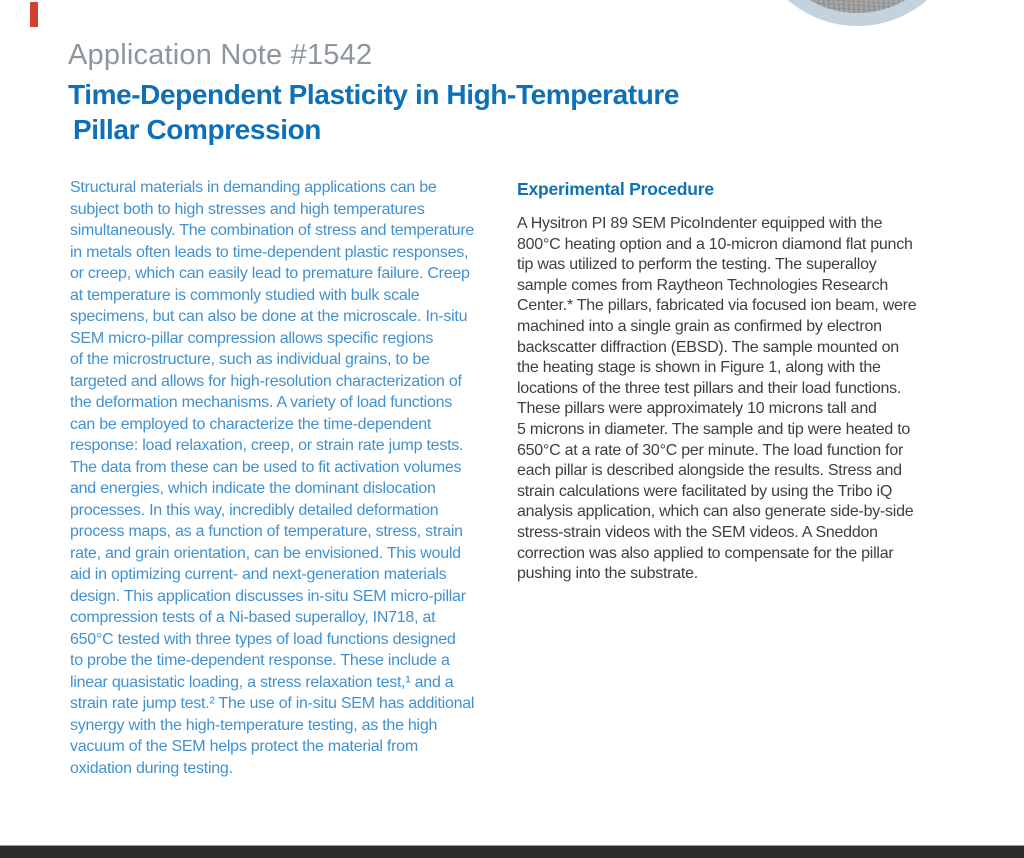 This screenshot has height=858, width=1024. I want to click on page-title-line2: Pillar Compression, so click(197, 129).